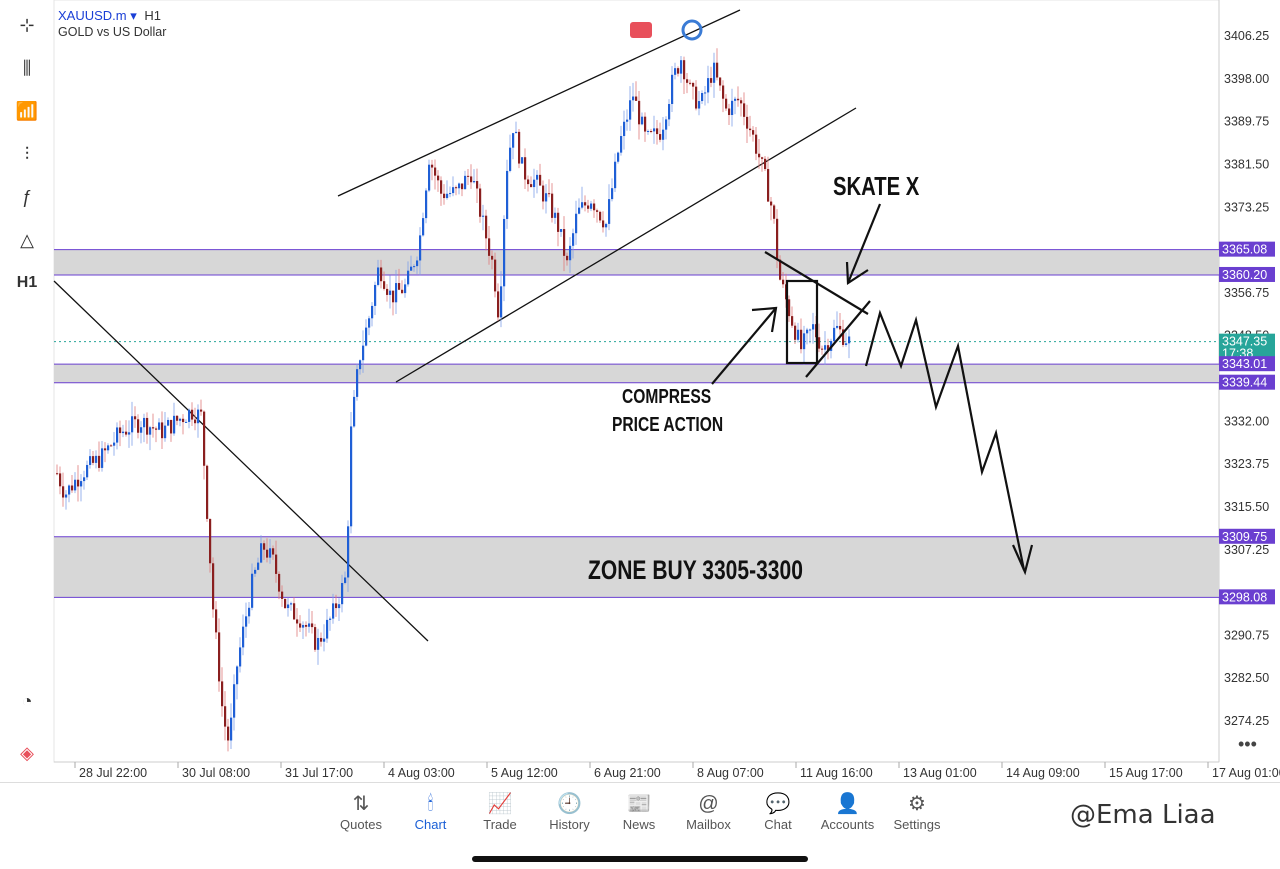  What do you see at coordinates (27, 110) in the screenshot?
I see `indicators-icon: 📶` at bounding box center [27, 110].